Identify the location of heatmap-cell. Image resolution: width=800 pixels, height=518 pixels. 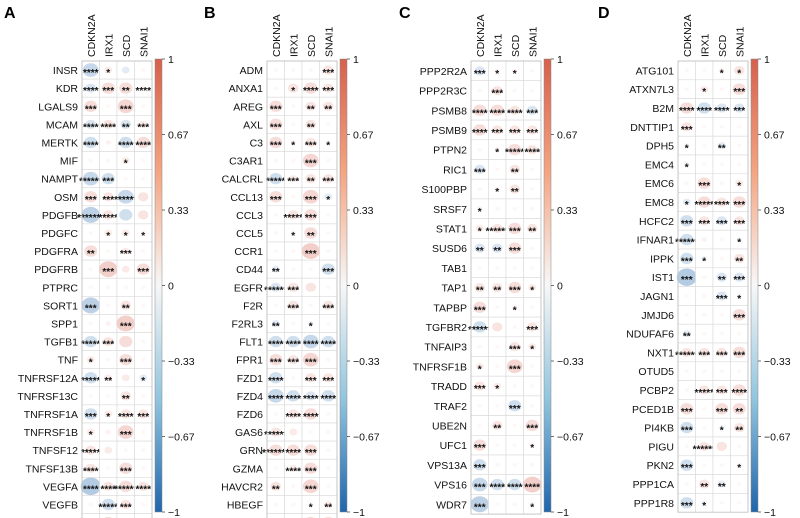
(293, 515).